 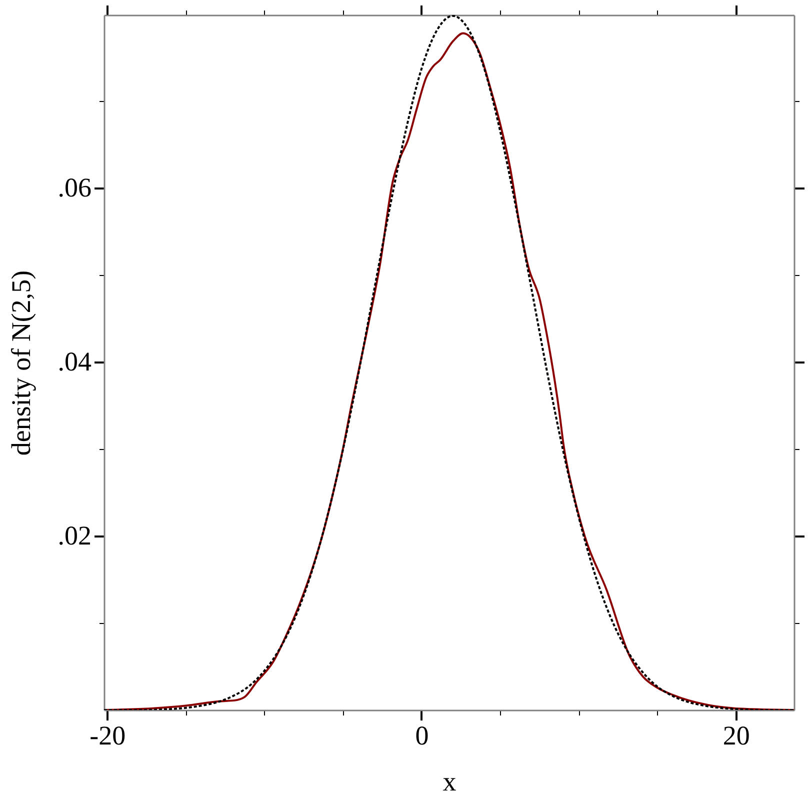 I want to click on y-tick-label: .04, so click(x=75, y=361).